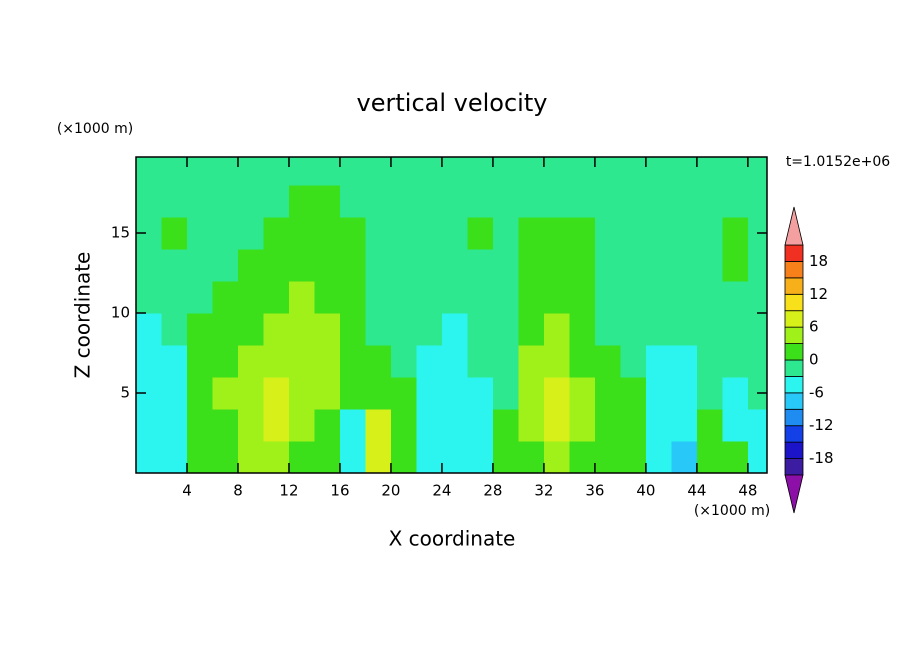 Image resolution: width=904 pixels, height=654 pixels. What do you see at coordinates (125, 393) in the screenshot?
I see `y-tick-label: 5` at bounding box center [125, 393].